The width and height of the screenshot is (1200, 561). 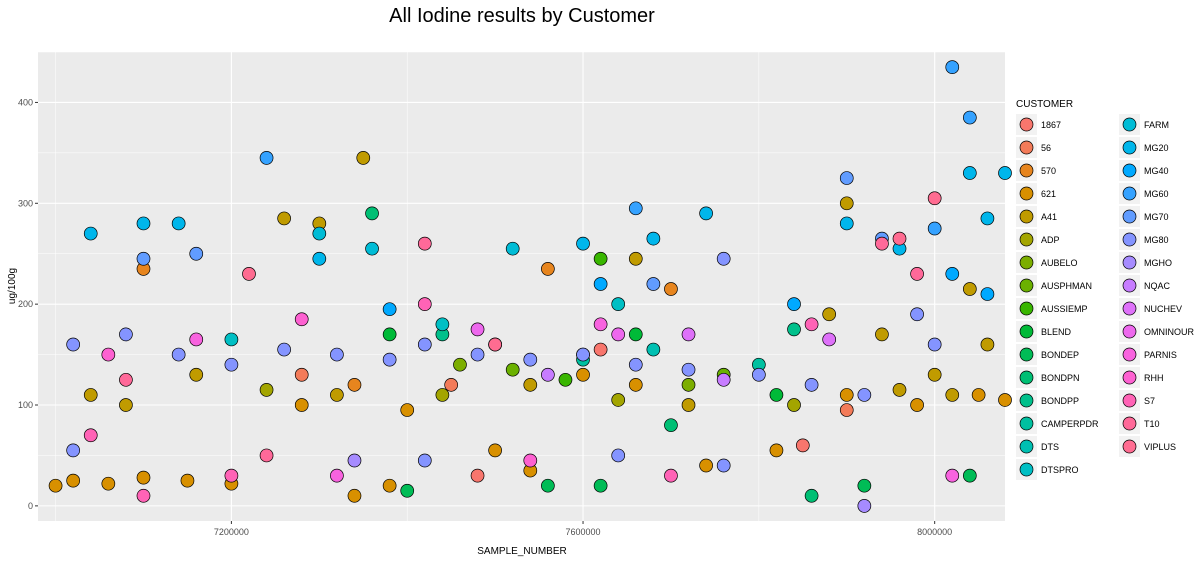 What do you see at coordinates (1160, 355) in the screenshot?
I see `legend-label: PARNIS` at bounding box center [1160, 355].